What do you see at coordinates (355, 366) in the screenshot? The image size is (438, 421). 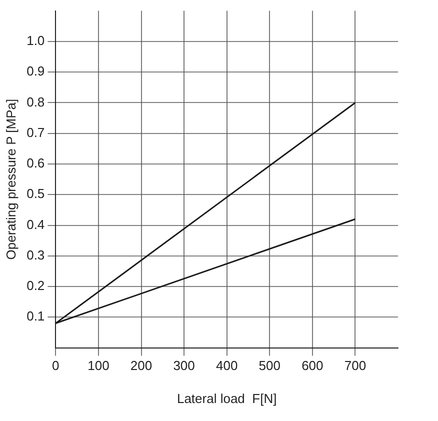 I see `x-tick-label: 700` at bounding box center [355, 366].